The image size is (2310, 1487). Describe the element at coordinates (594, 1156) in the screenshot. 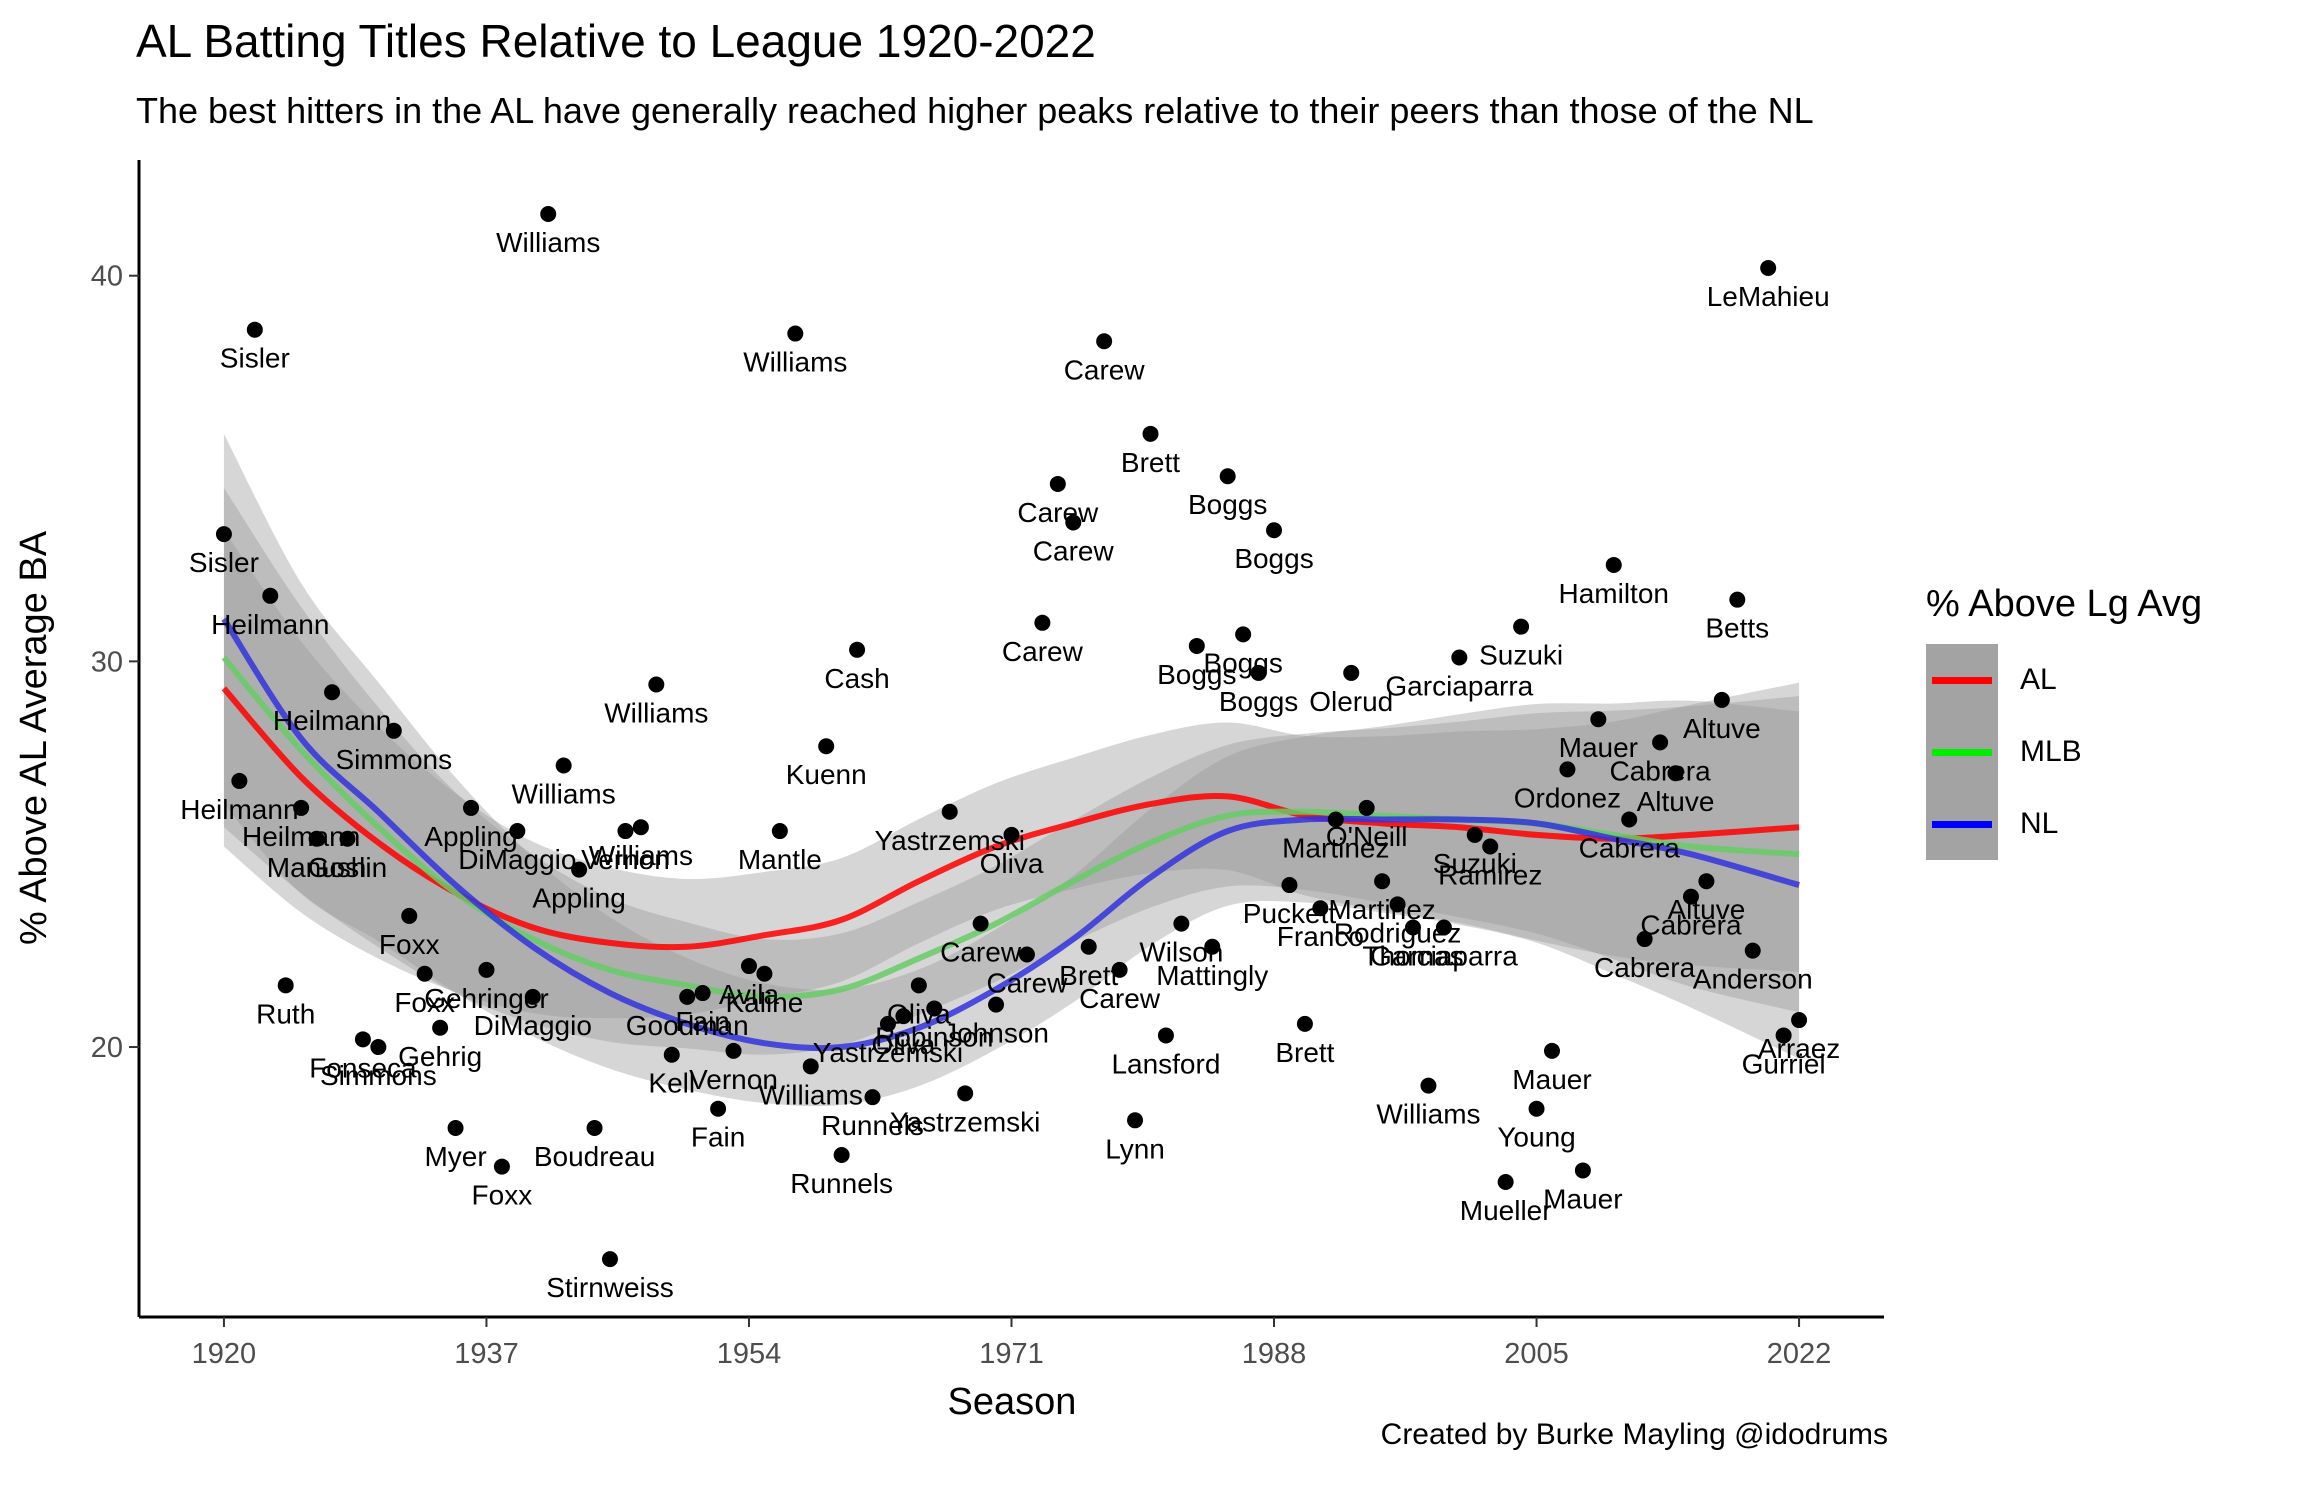

I see `point-label: Boudreau` at that location.